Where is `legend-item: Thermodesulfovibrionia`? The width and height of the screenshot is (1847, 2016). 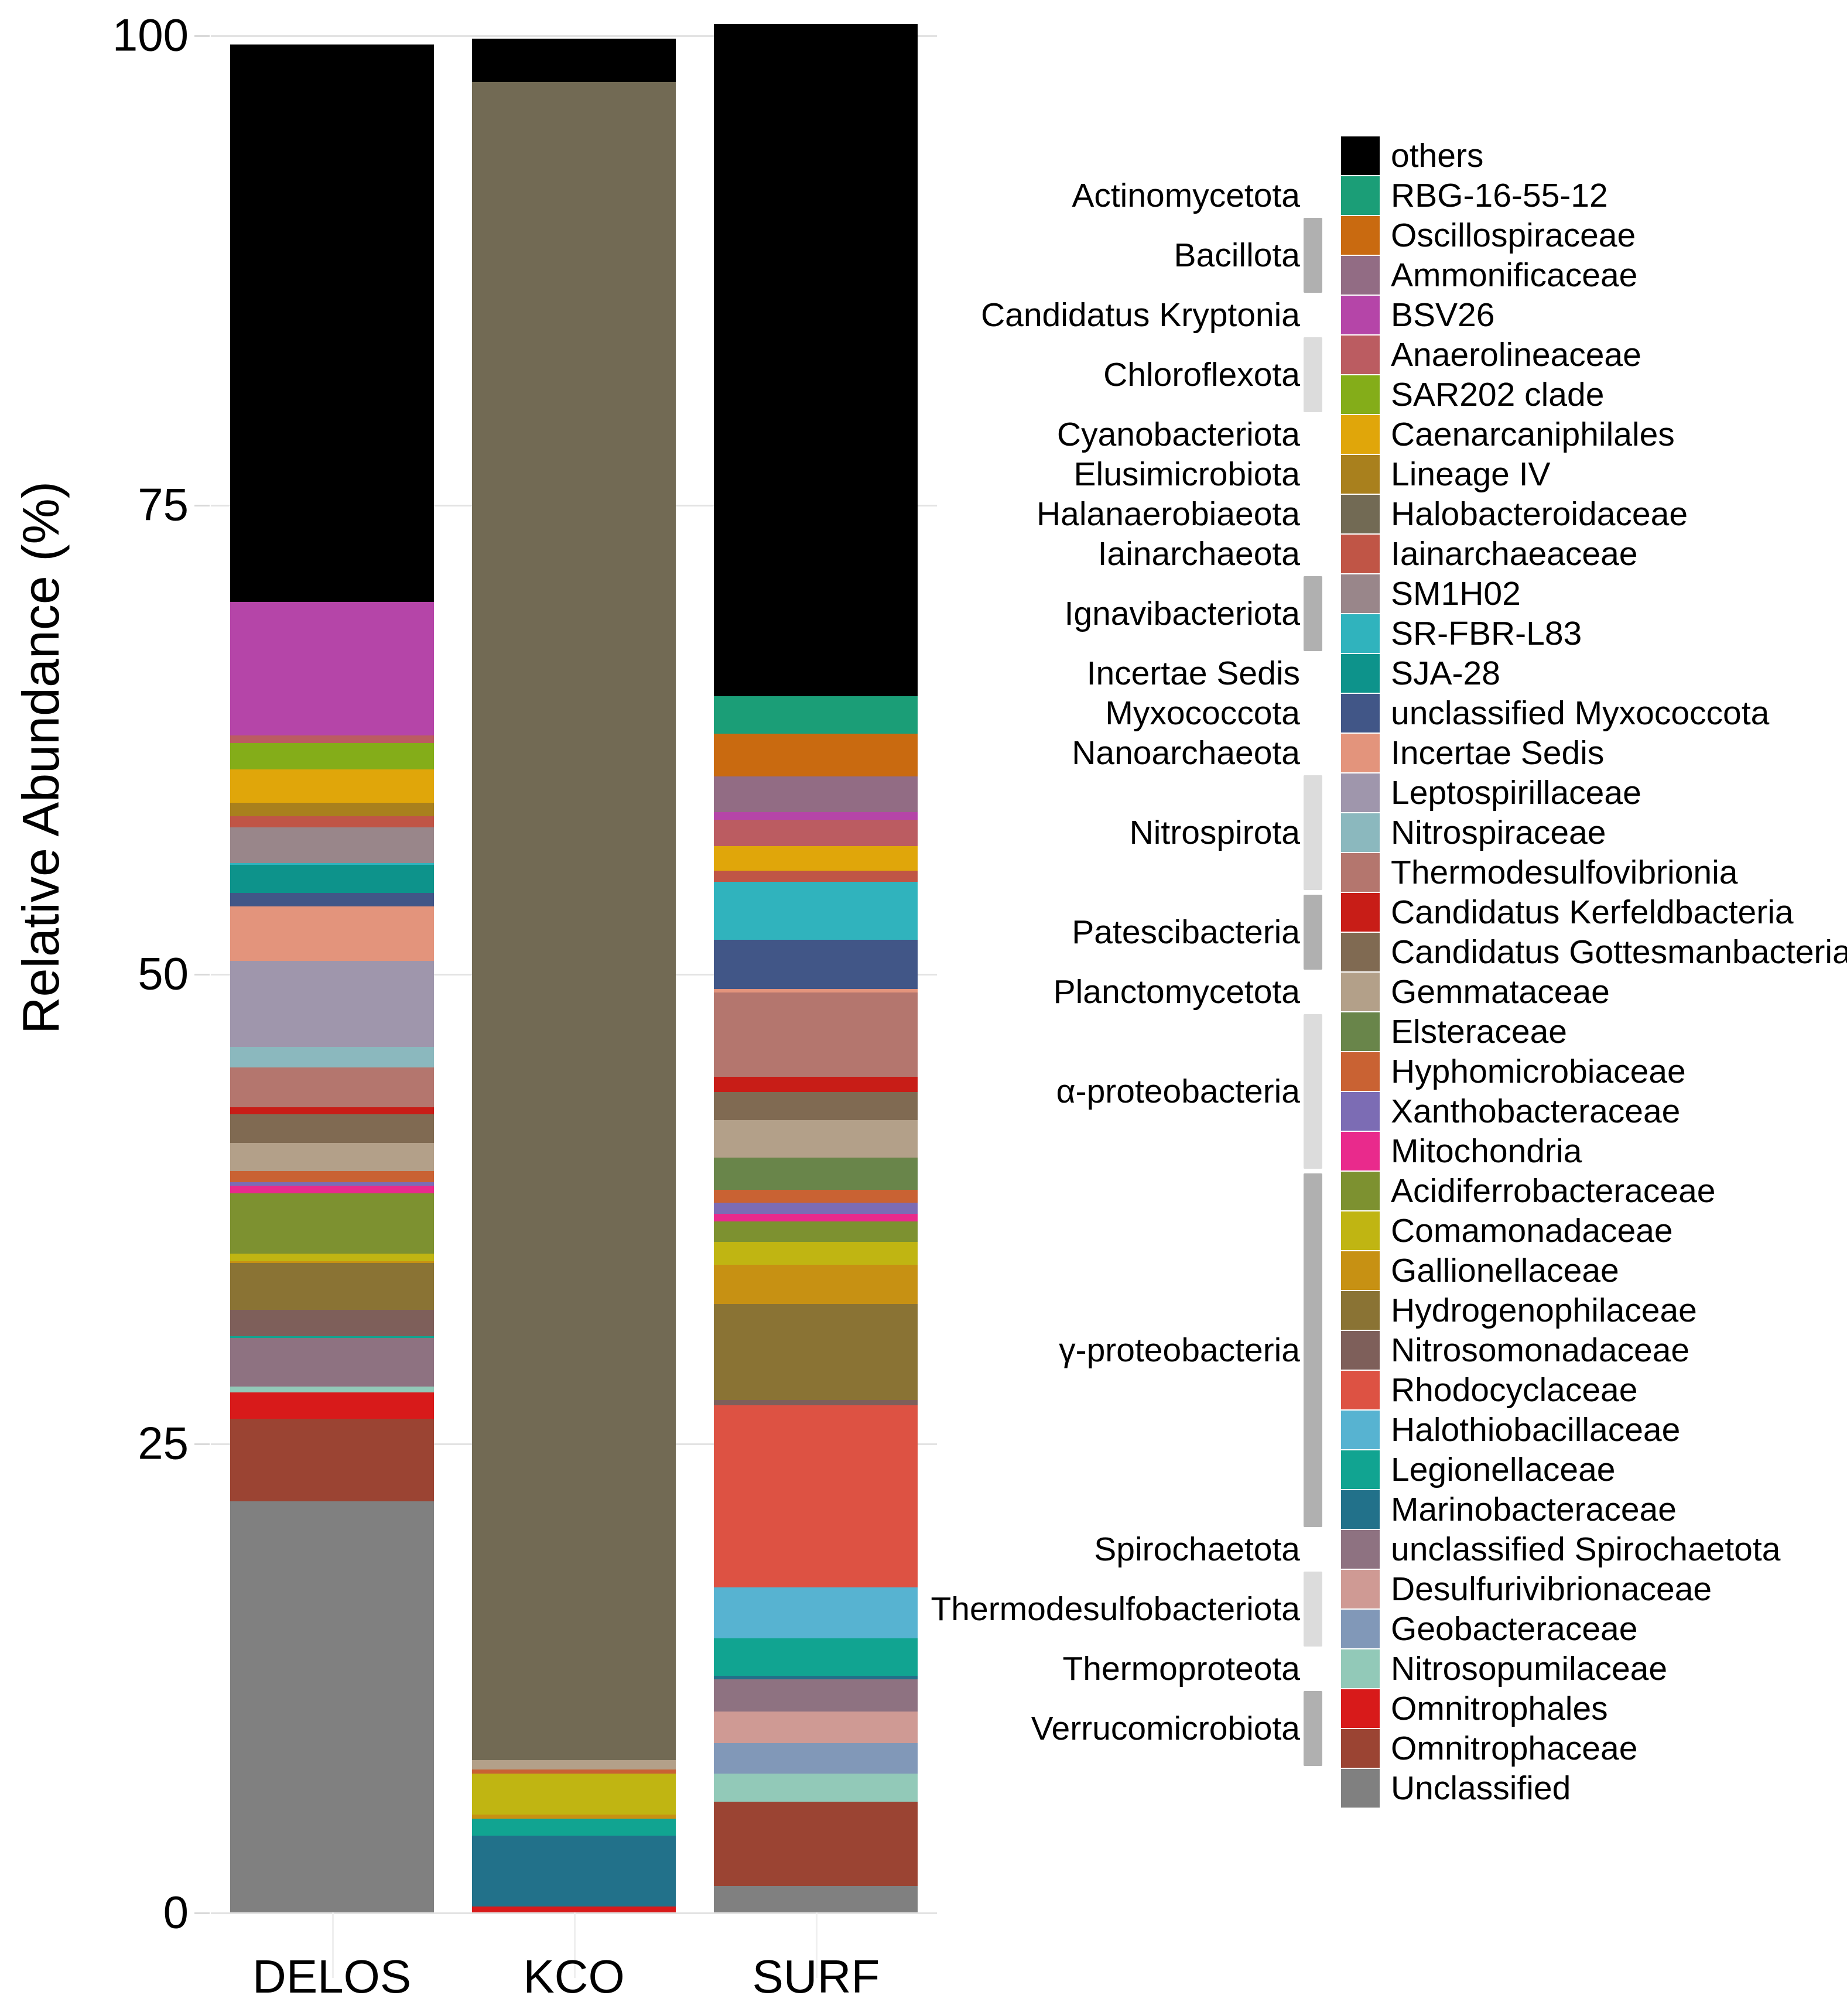 legend-item: Thermodesulfovibrionia is located at coordinates (1394, 872).